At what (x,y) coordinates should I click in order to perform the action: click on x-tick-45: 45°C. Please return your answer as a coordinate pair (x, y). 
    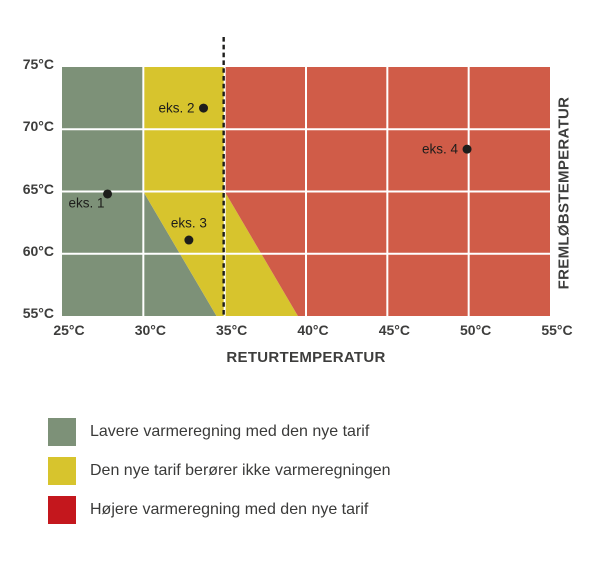
    Looking at the image, I should click on (394, 330).